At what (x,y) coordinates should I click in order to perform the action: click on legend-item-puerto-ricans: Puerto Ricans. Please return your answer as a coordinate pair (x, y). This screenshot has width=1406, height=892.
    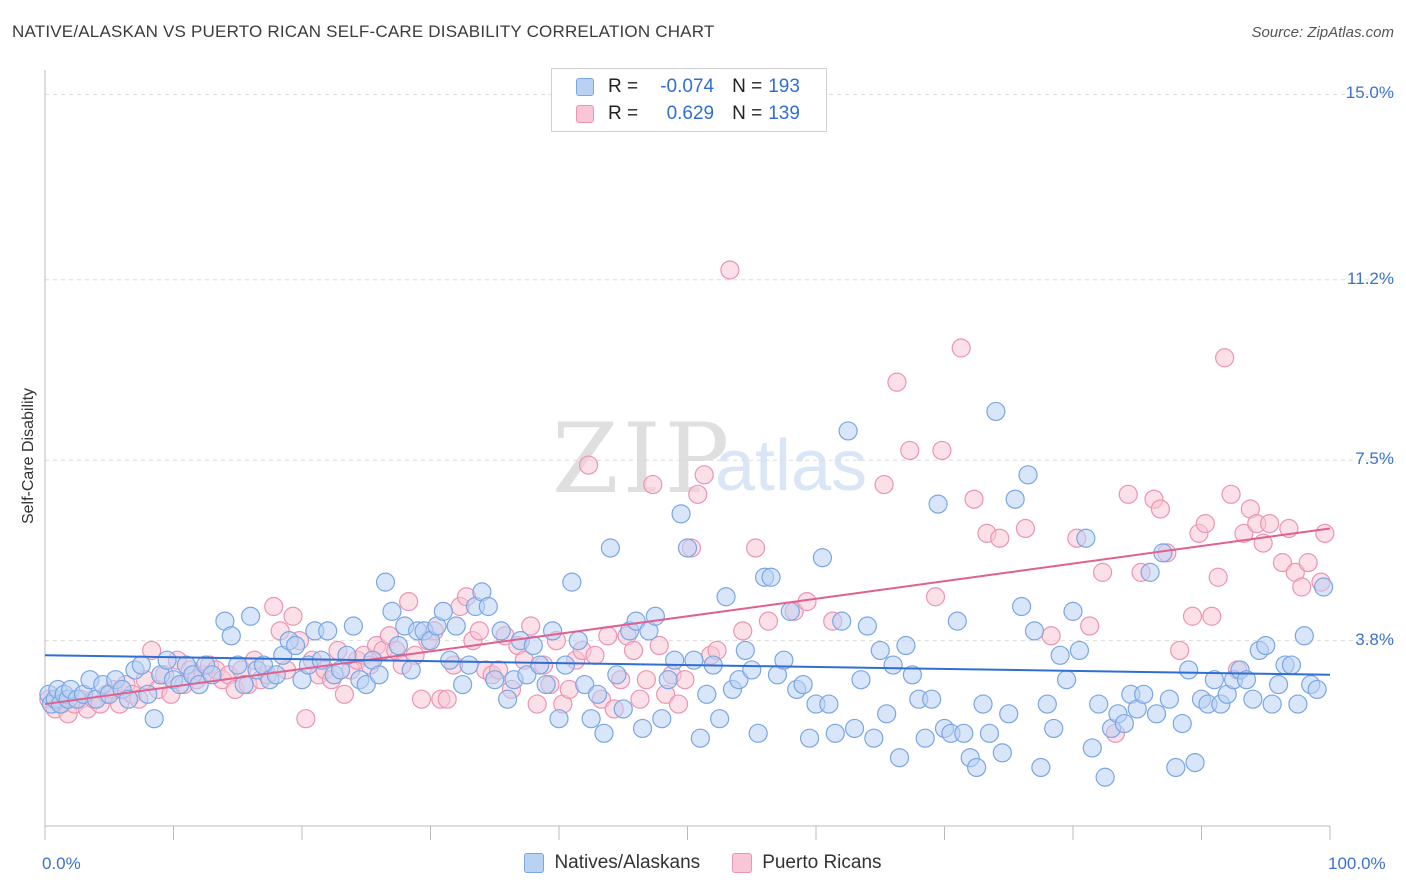
    Looking at the image, I should click on (807, 863).